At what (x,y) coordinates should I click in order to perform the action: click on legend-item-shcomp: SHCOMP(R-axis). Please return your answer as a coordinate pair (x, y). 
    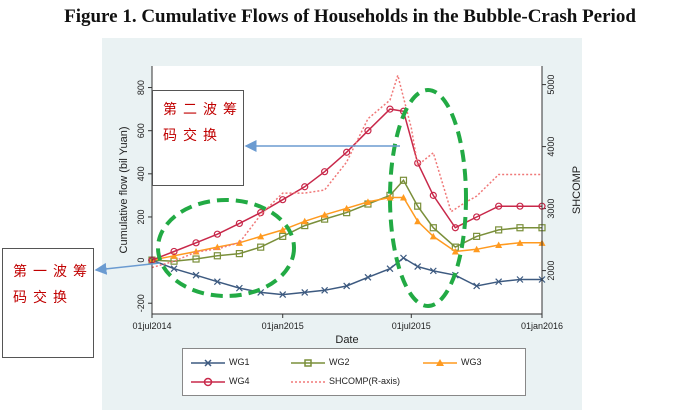
    Looking at the image, I should click on (345, 381).